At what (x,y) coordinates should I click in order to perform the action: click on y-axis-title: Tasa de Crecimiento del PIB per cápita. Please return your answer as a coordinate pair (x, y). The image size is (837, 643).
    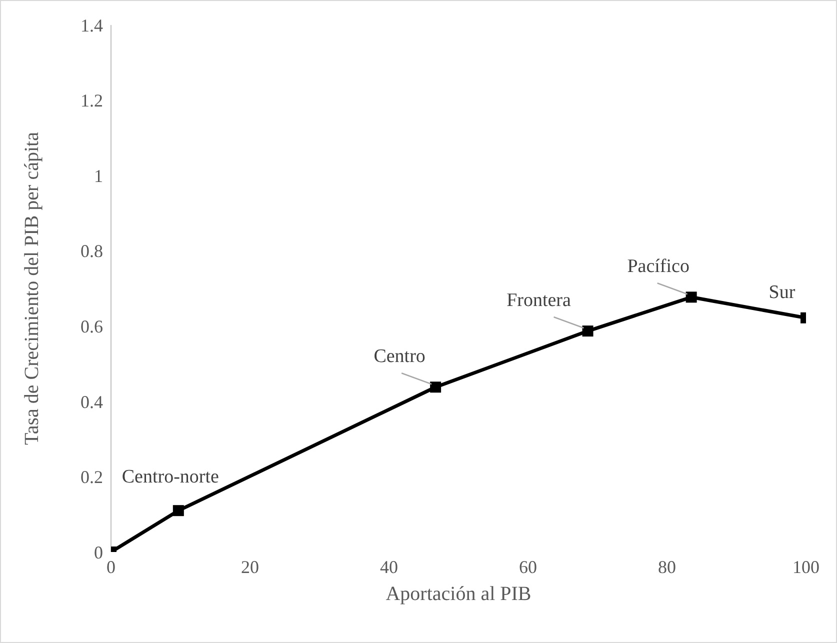
    Looking at the image, I should click on (32, 288).